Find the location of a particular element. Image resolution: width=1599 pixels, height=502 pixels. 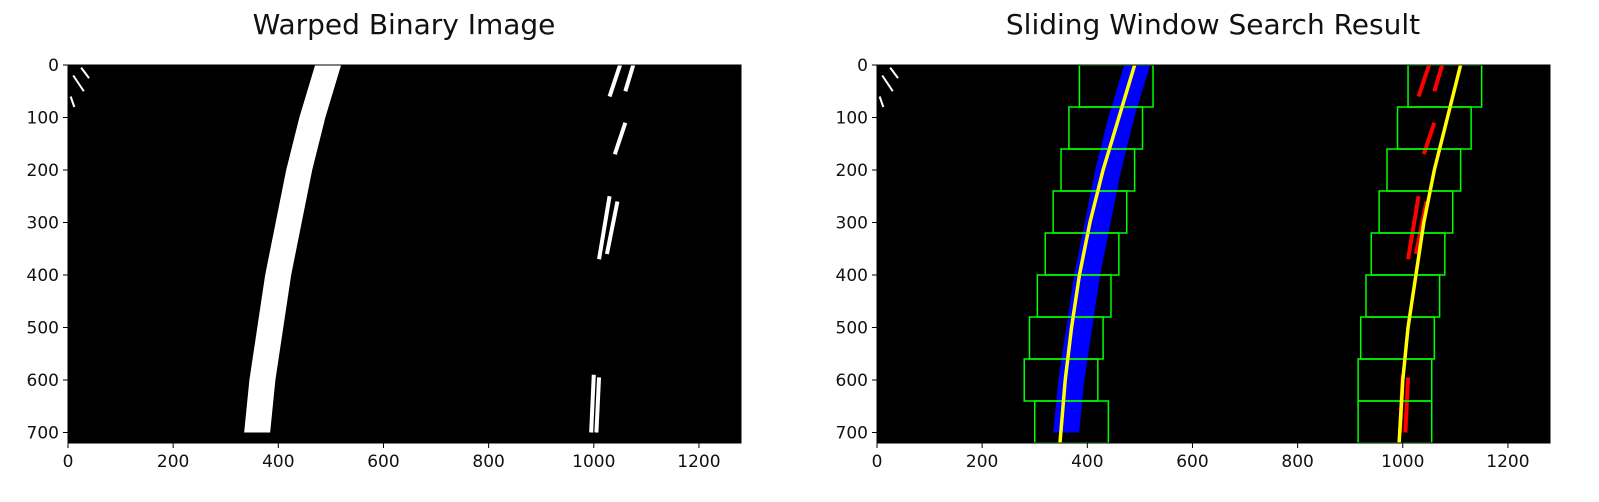

left-panel-title: Warped Binary Image is located at coordinates (404, 24).